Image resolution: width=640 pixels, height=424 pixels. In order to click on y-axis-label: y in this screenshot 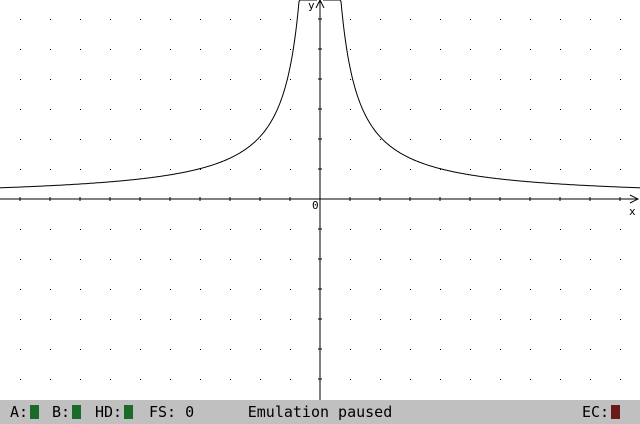, I will do `click(311, 6)`.